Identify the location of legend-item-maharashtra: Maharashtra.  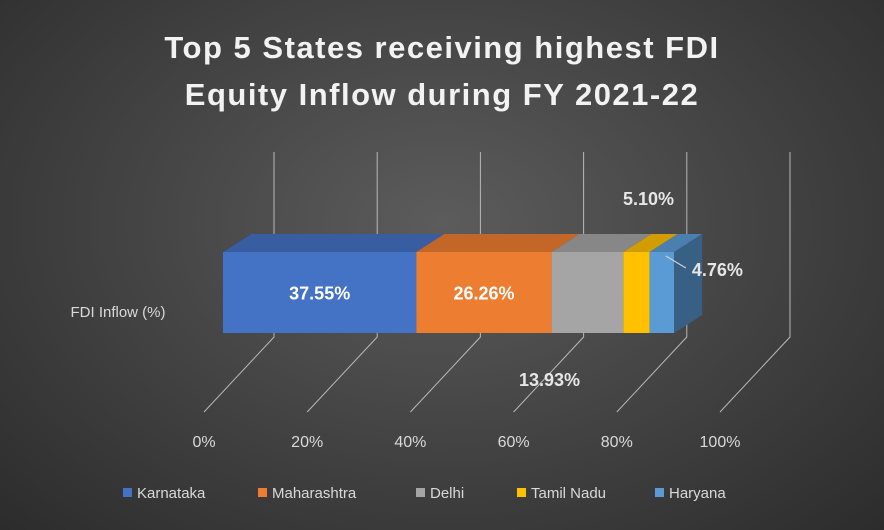
(307, 493).